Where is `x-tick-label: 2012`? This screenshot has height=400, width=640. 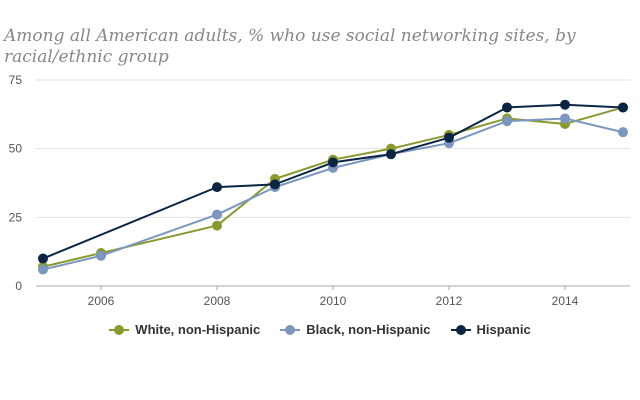
x-tick-label: 2012 is located at coordinates (449, 301).